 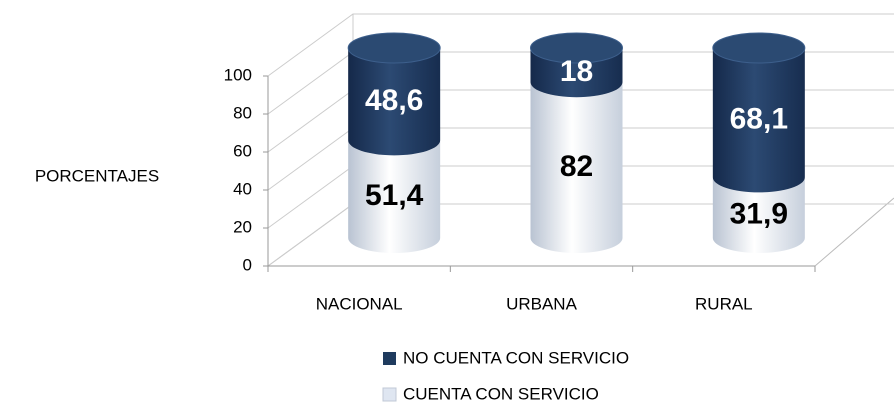 What do you see at coordinates (516, 357) in the screenshot?
I see `legend-label: NO CUENTA CON SERVICIO` at bounding box center [516, 357].